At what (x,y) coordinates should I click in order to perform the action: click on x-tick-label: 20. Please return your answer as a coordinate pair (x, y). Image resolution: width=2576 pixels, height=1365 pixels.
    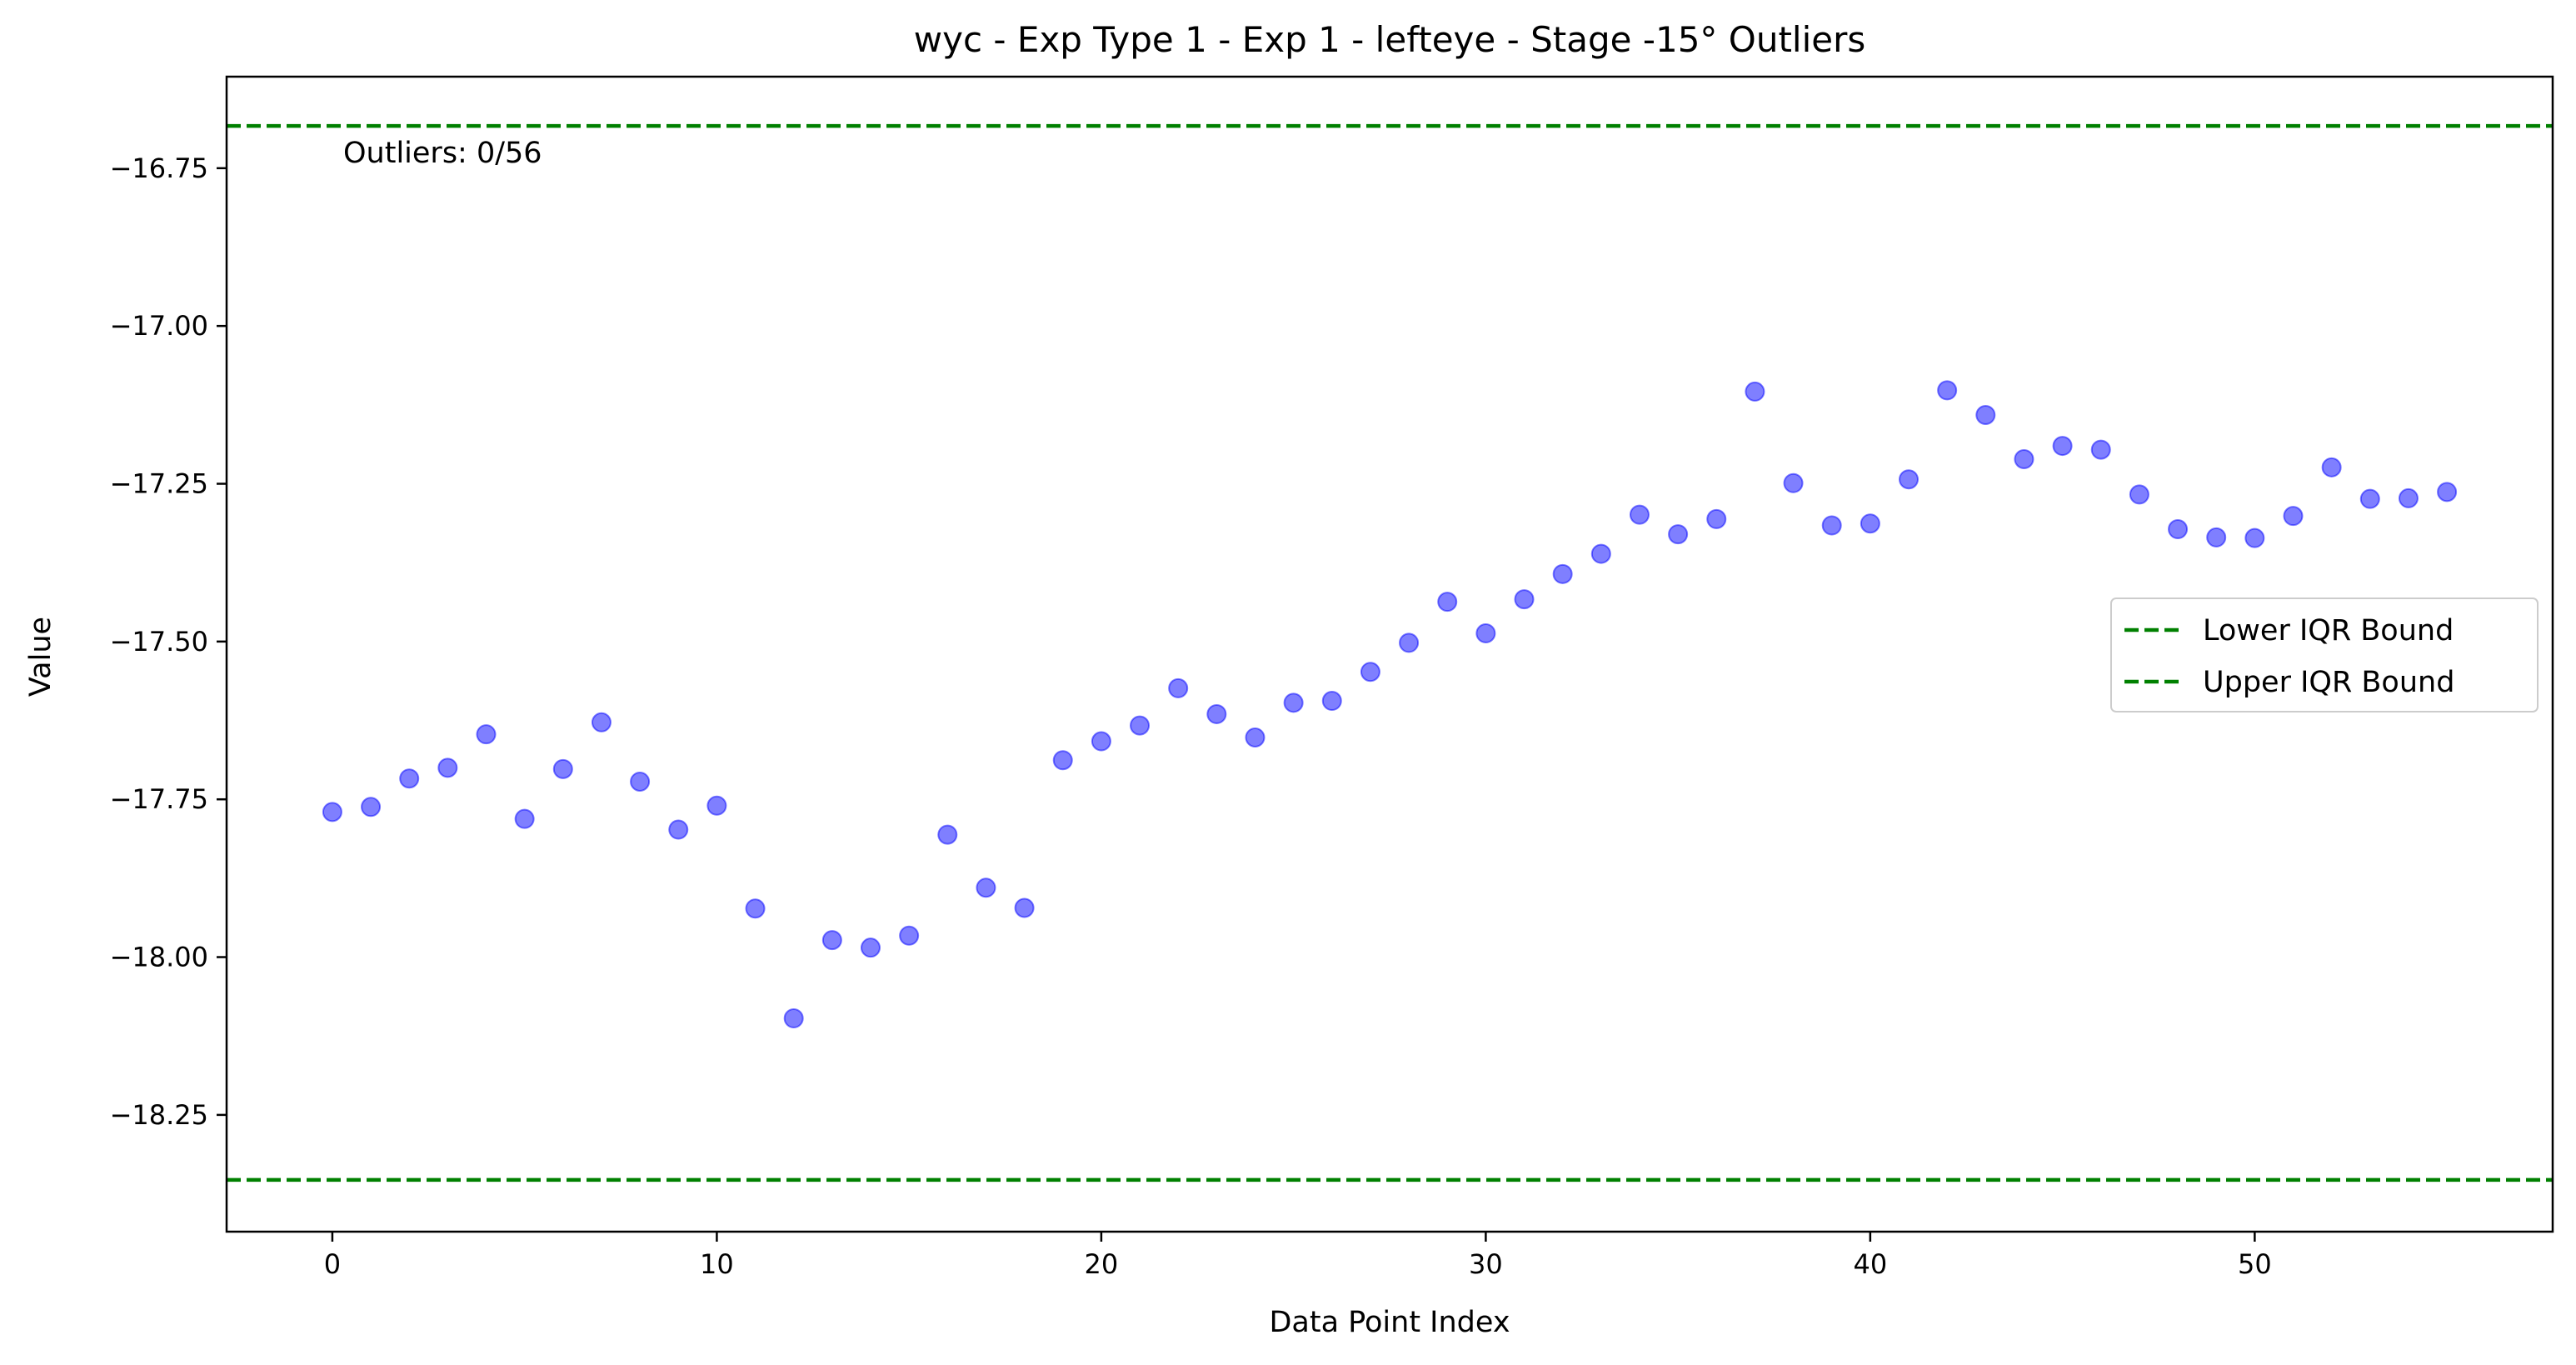
    Looking at the image, I should click on (1102, 1264).